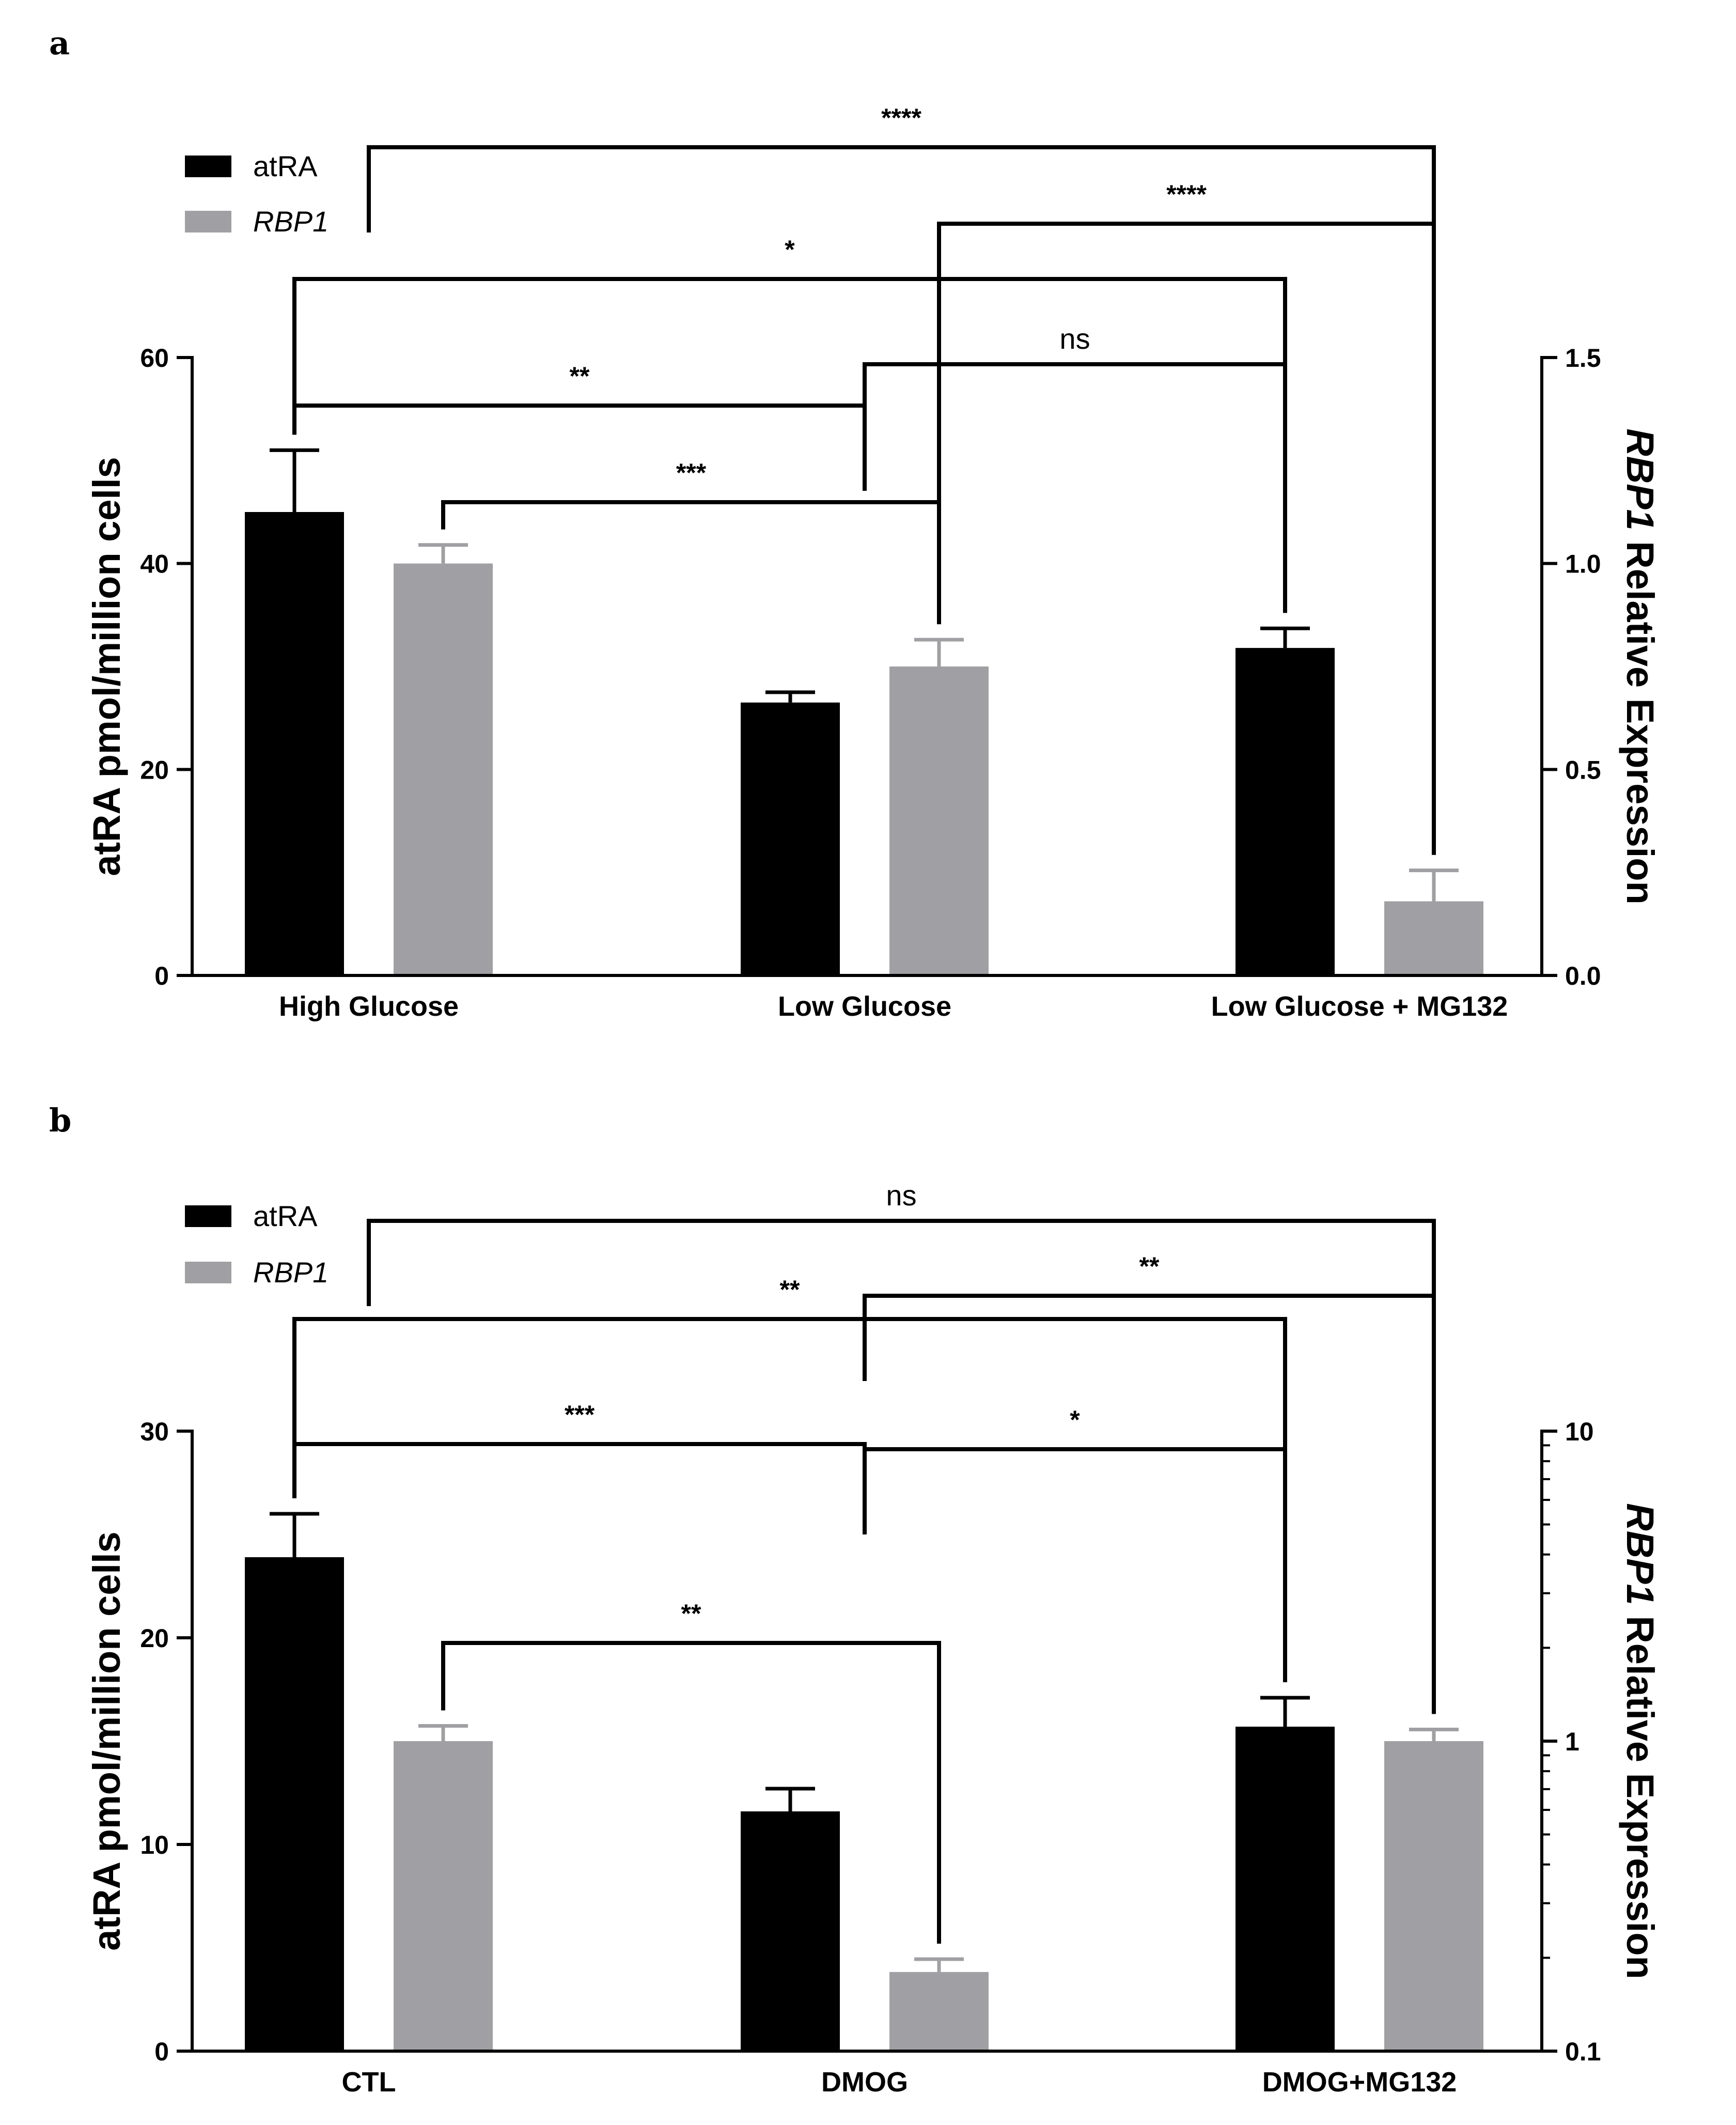 Image resolution: width=1736 pixels, height=2125 pixels. I want to click on y-tick-label-left: 30, so click(154, 1431).